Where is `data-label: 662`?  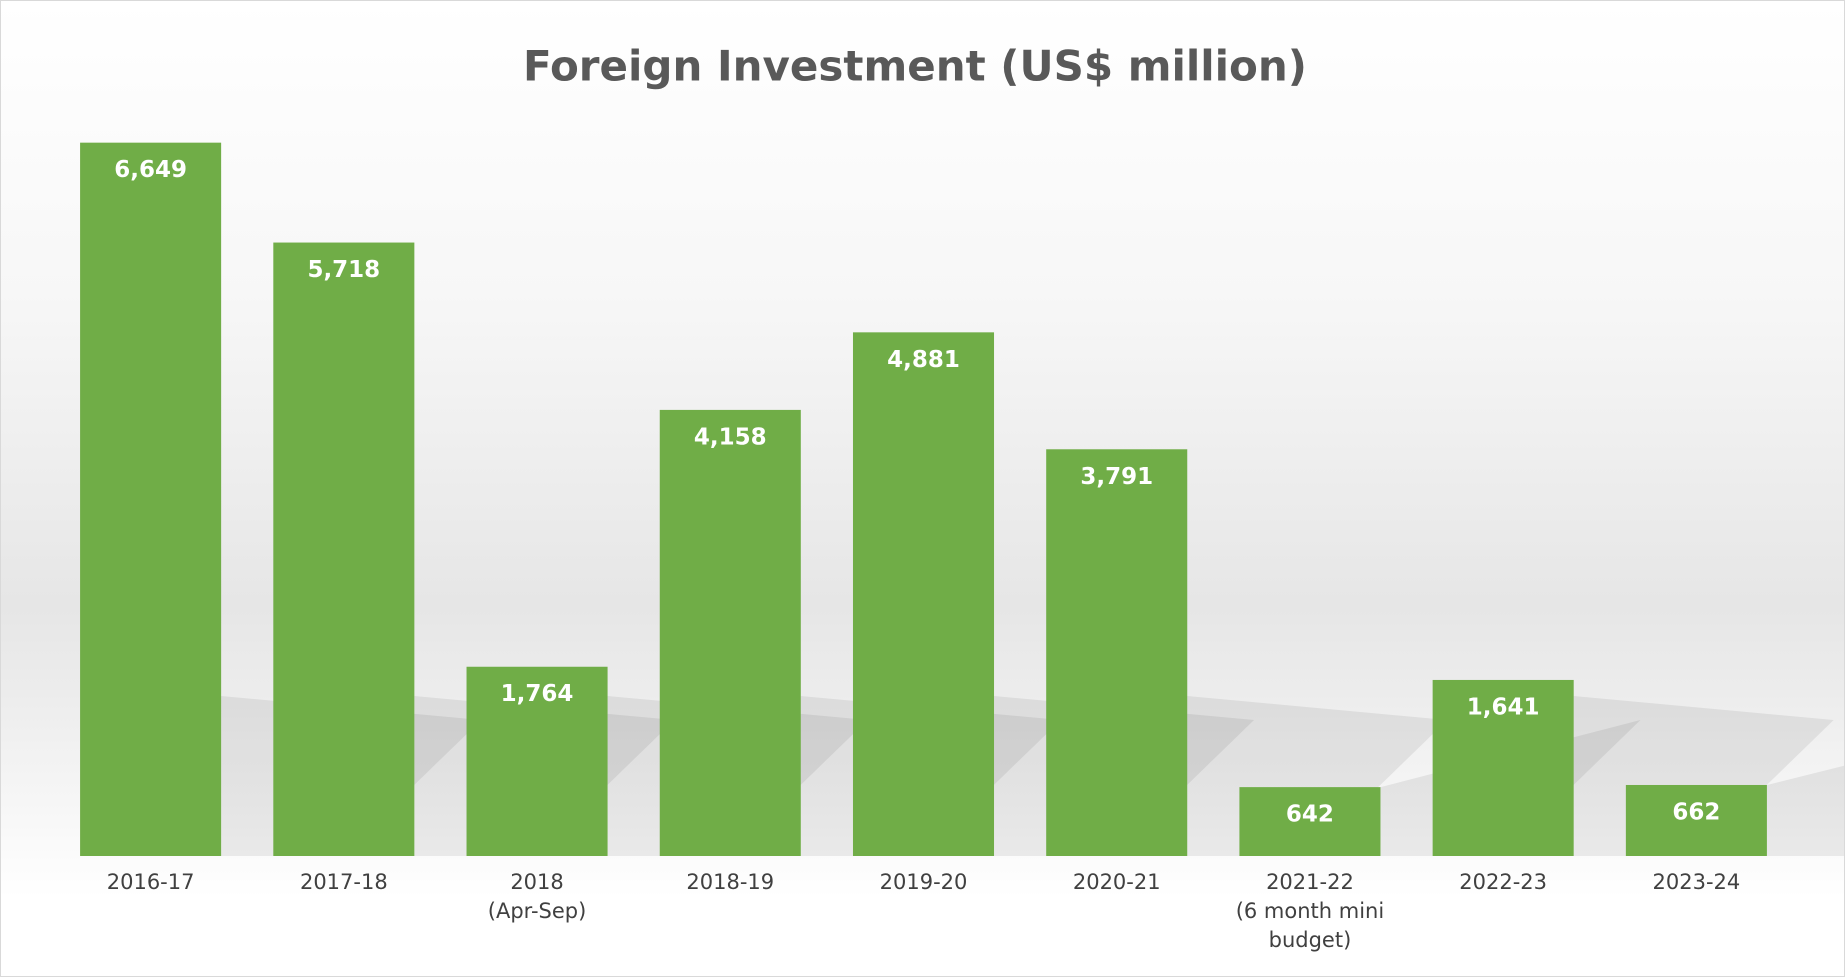
data-label: 662 is located at coordinates (1696, 812).